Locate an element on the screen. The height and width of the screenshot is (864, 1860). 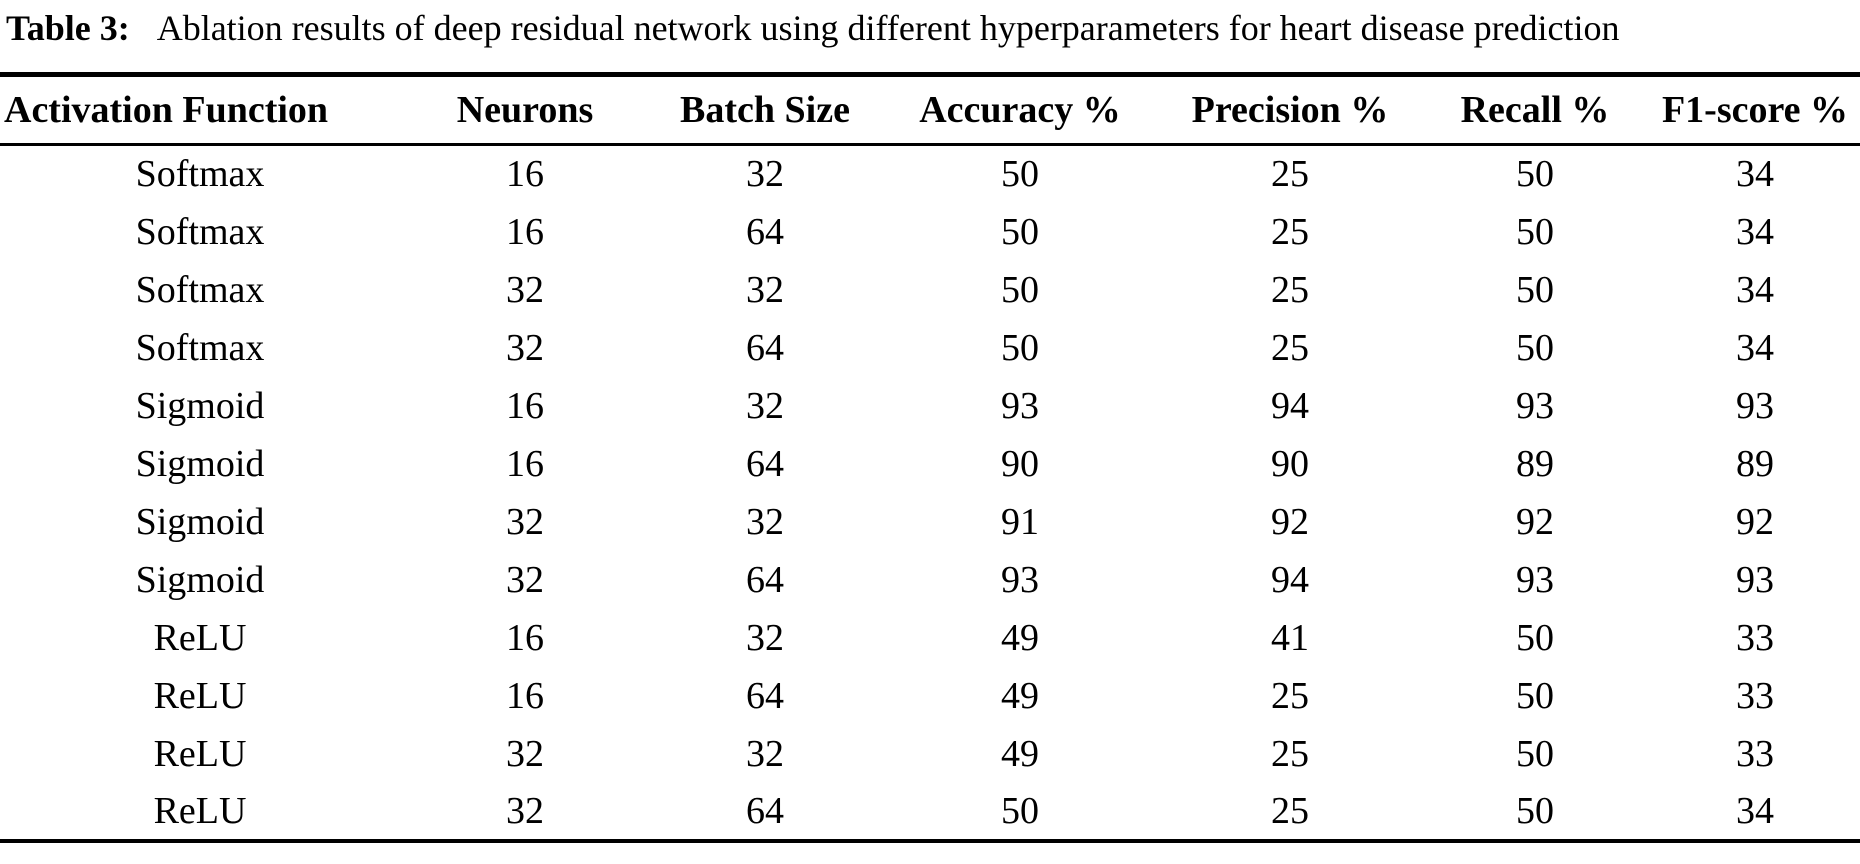
table-row: Softmax 16 32 50 25 50 34 is located at coordinates (930, 174).